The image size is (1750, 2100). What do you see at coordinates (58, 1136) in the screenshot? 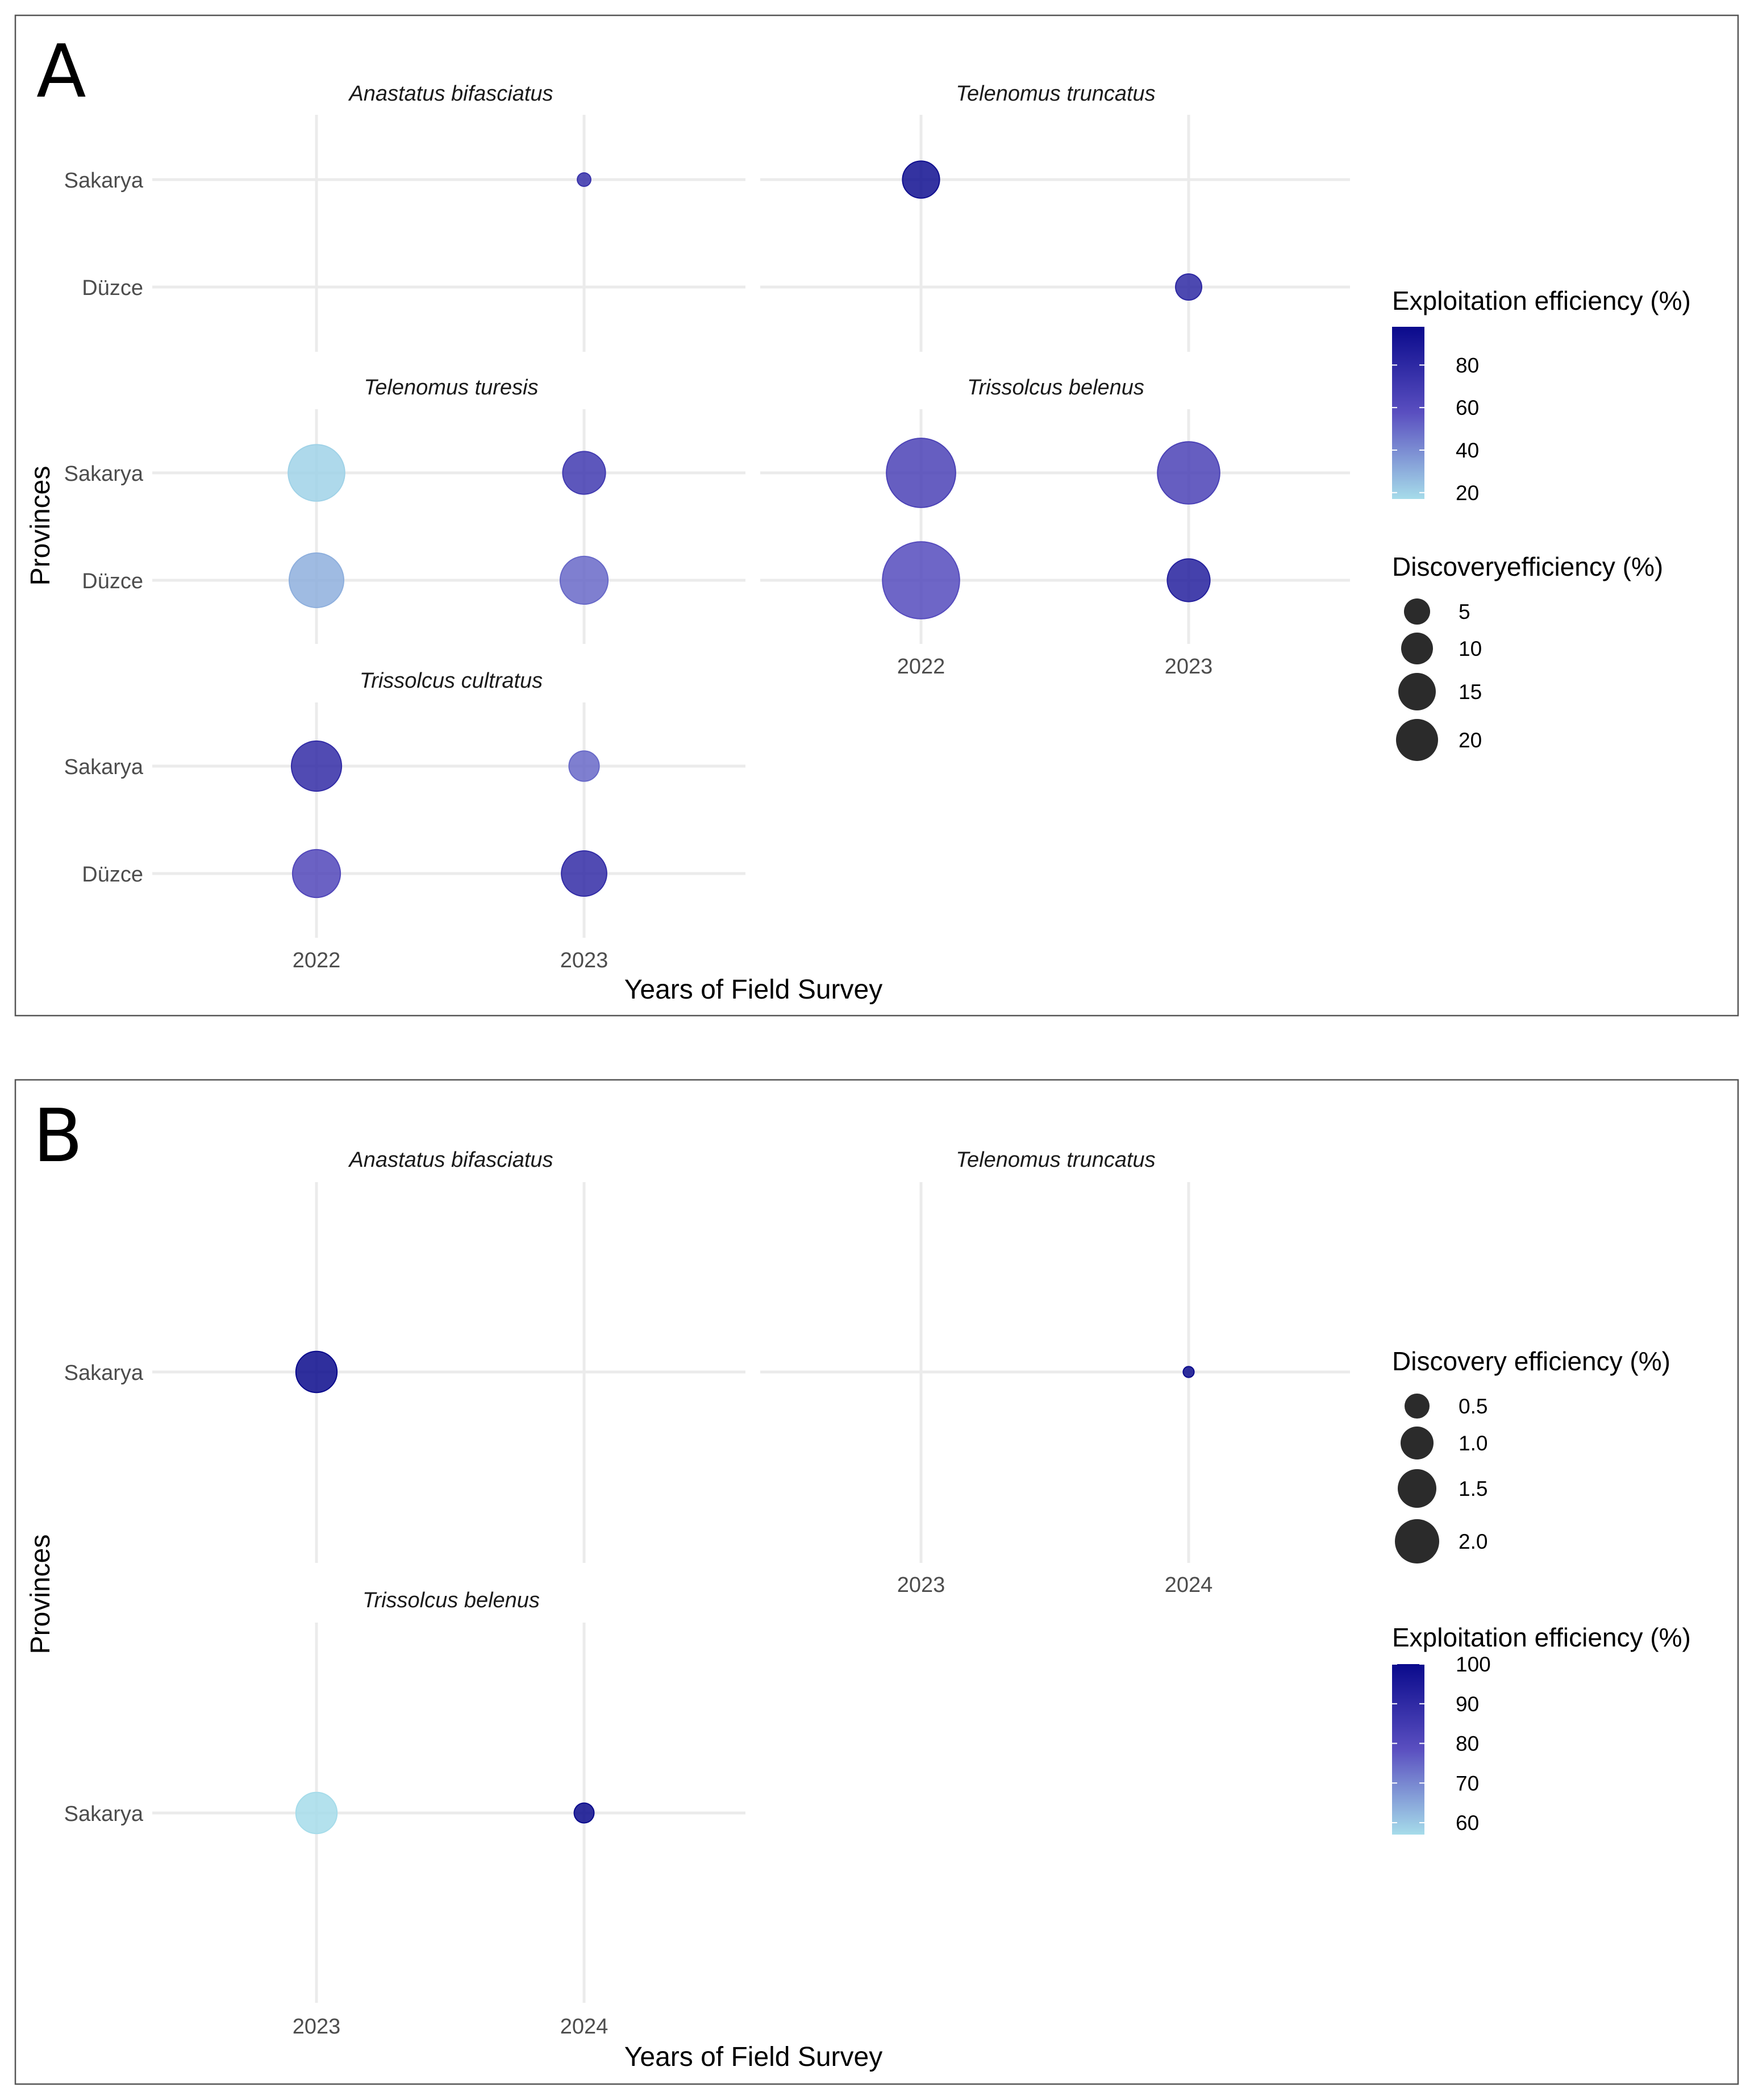
I see `panel-b-label: B` at bounding box center [58, 1136].